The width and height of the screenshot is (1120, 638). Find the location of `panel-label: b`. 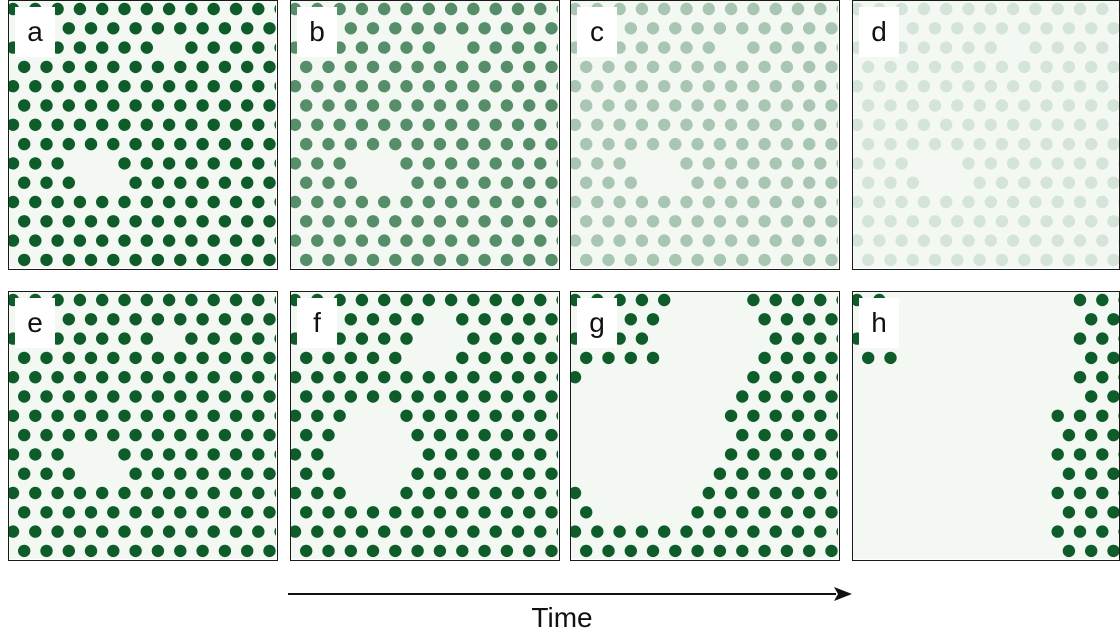

panel-label: b is located at coordinates (317, 32).